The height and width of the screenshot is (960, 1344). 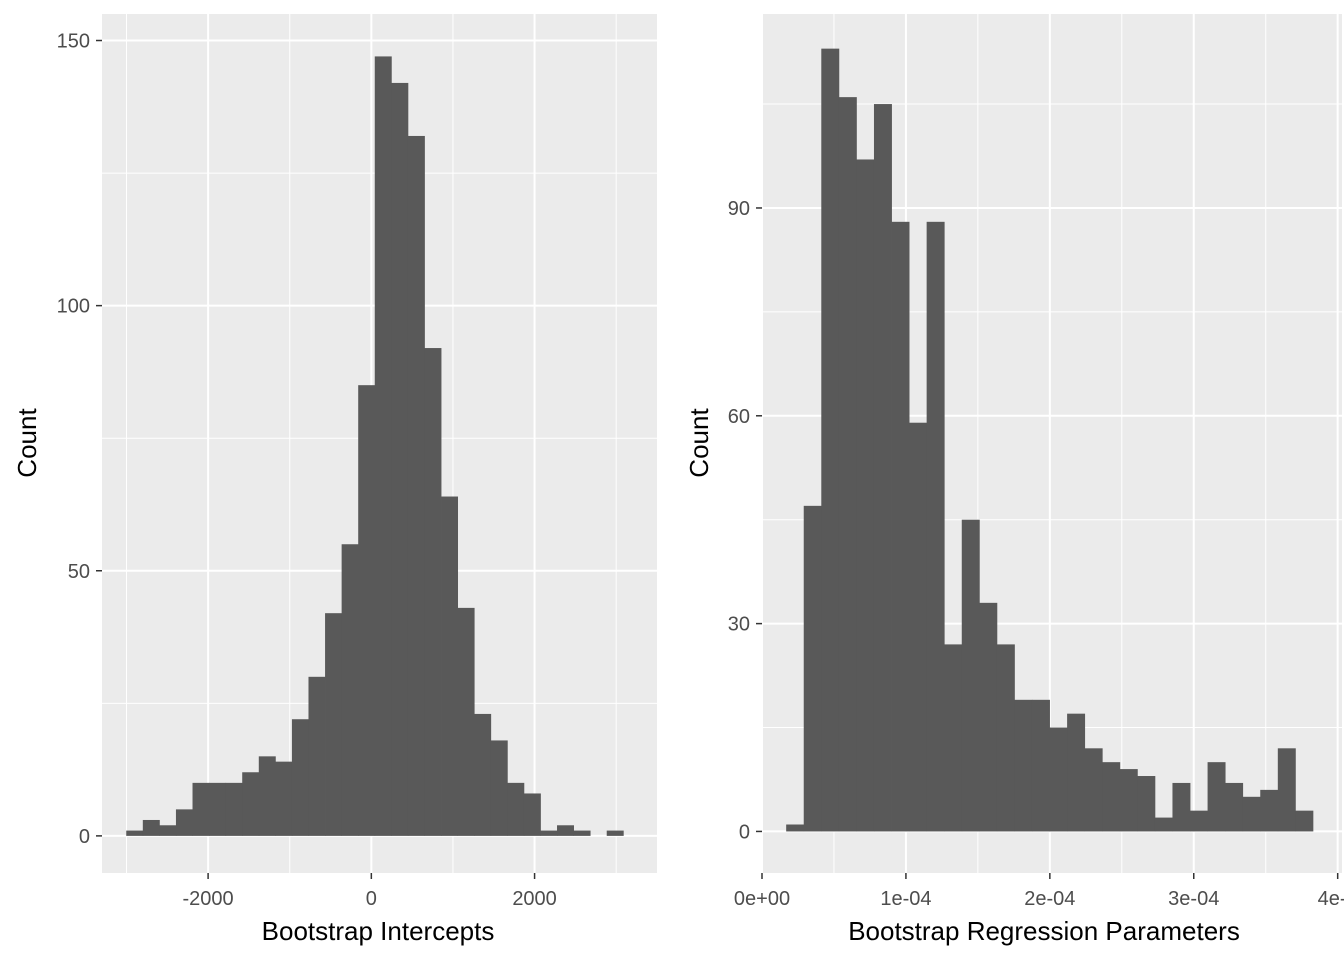 I want to click on x-axis-title: Bootstrap Intercepts, so click(x=378, y=931).